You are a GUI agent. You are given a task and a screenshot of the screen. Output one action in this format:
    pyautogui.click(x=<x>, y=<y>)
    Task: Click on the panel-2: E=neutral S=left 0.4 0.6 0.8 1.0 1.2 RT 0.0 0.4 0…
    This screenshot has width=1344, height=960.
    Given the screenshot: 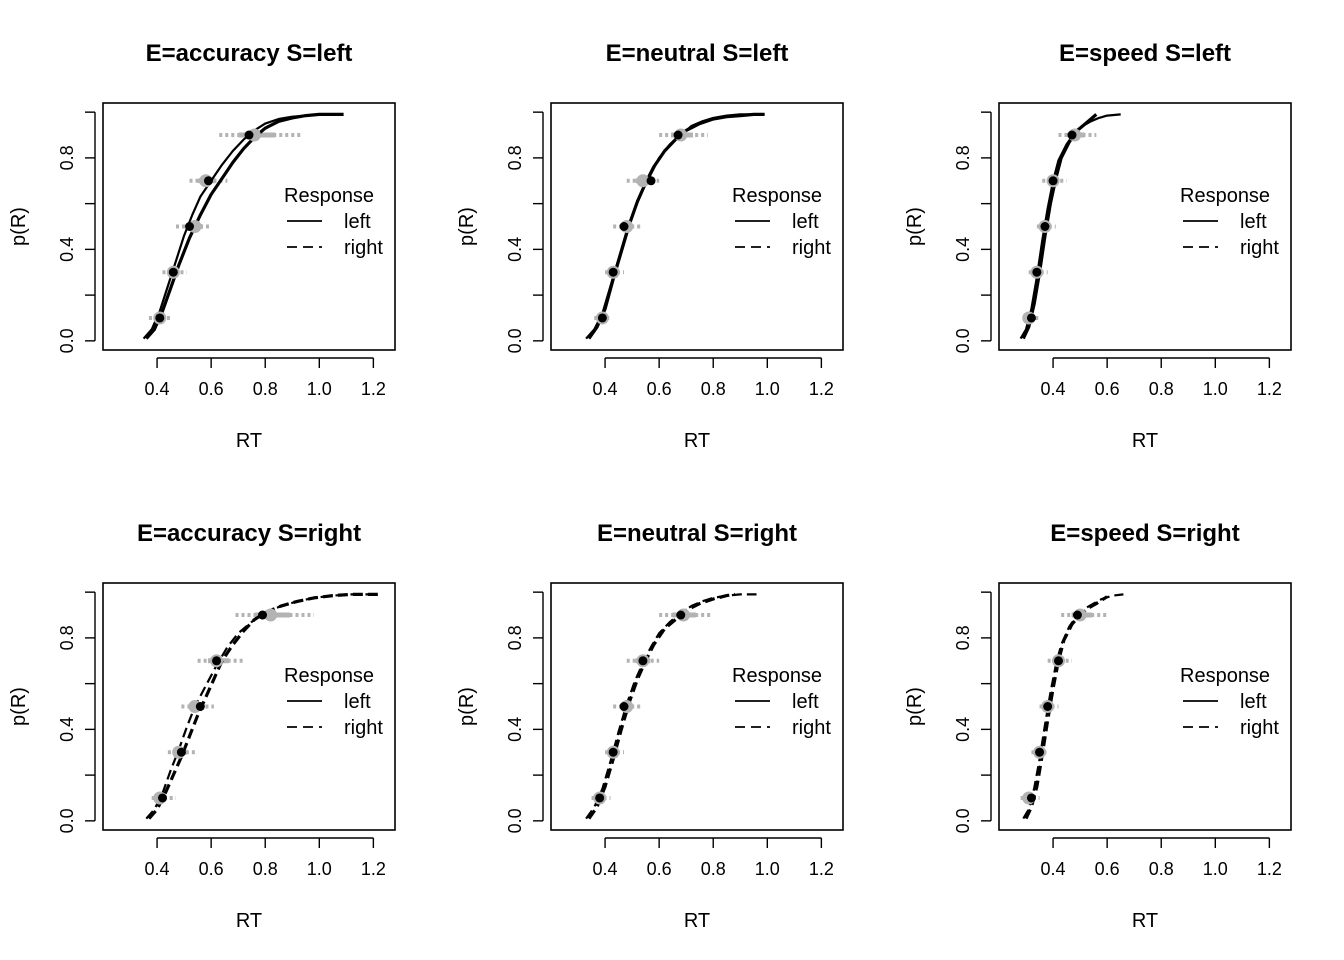 What is the action you would take?
    pyautogui.click(x=650, y=246)
    